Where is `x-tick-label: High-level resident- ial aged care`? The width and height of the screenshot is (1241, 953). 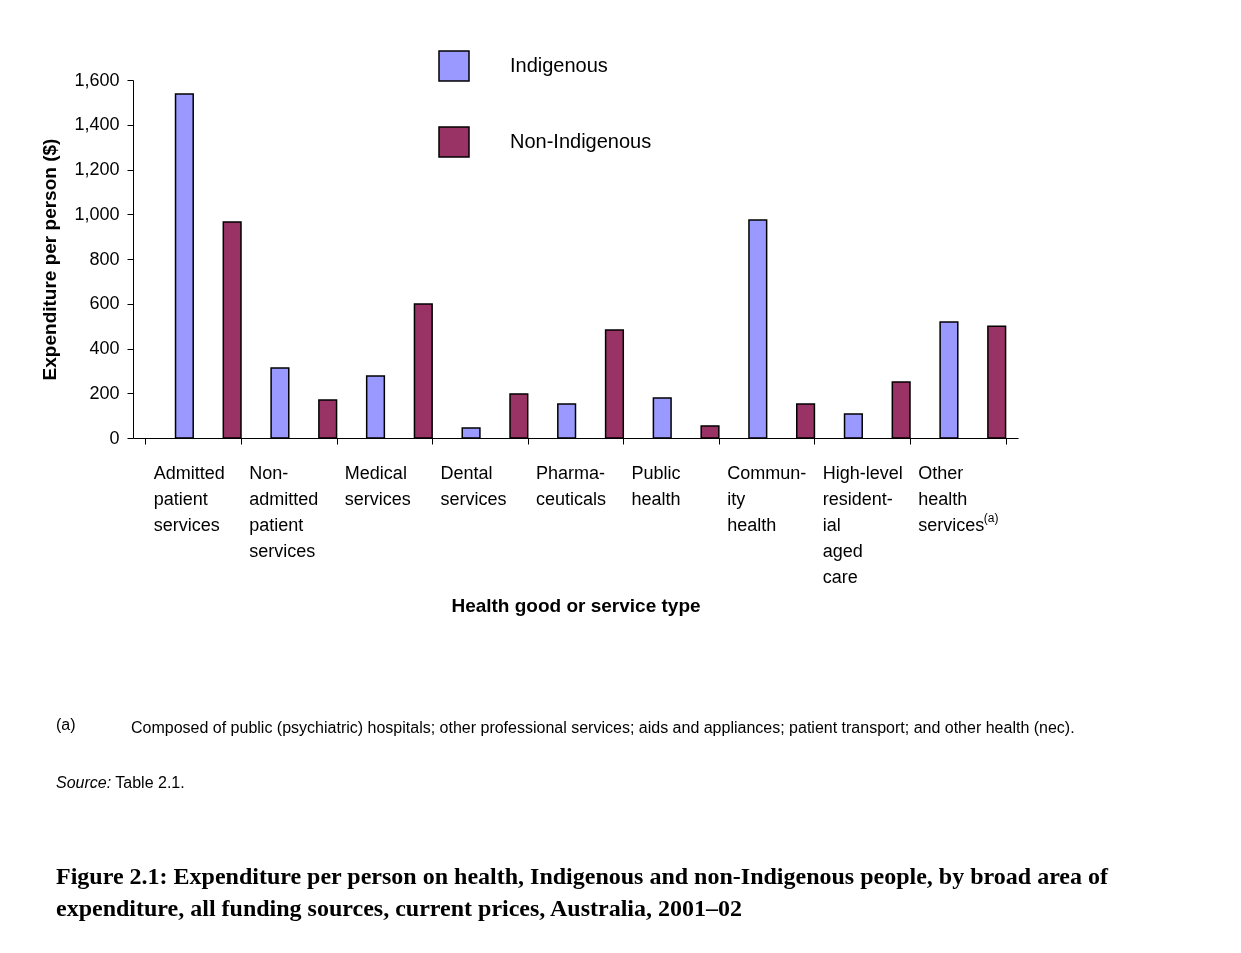
x-tick-label: High-level resident- ial aged care is located at coordinates (862, 524).